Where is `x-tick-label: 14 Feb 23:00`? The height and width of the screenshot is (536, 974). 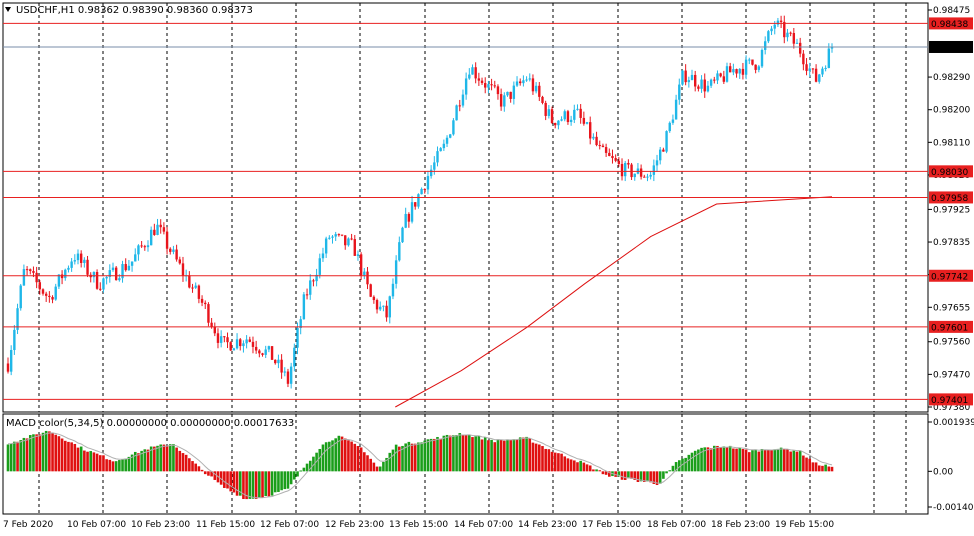 x-tick-label: 14 Feb 23:00 is located at coordinates (547, 525).